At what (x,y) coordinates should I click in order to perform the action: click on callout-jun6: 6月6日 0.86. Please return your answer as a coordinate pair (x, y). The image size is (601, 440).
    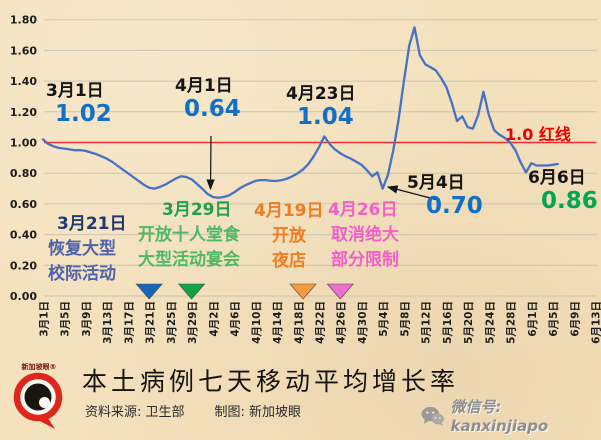
    Looking at the image, I should click on (563, 190).